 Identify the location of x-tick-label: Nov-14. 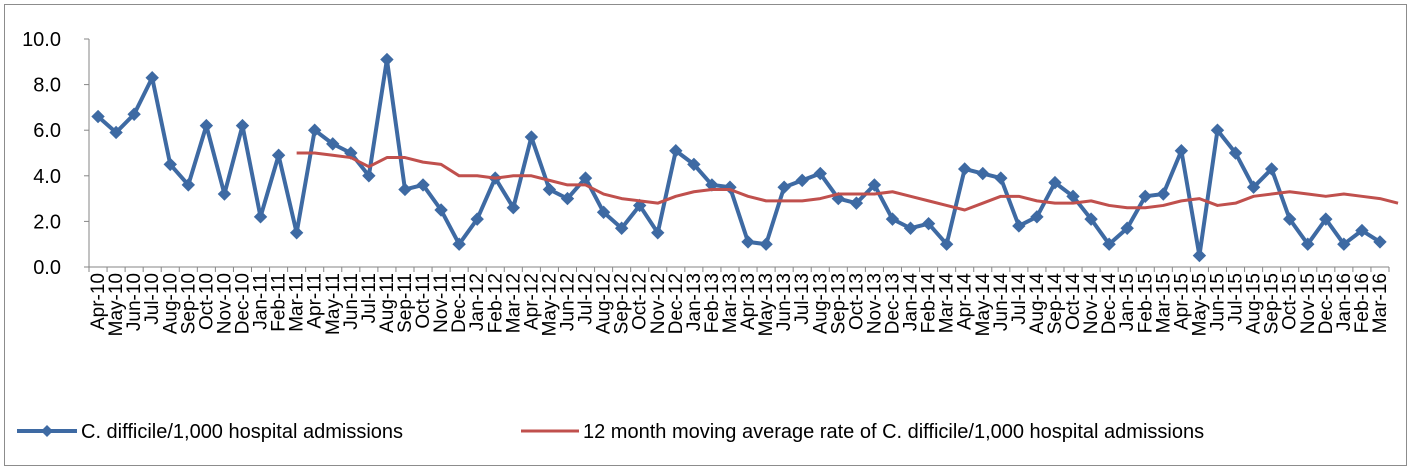
(1091, 304).